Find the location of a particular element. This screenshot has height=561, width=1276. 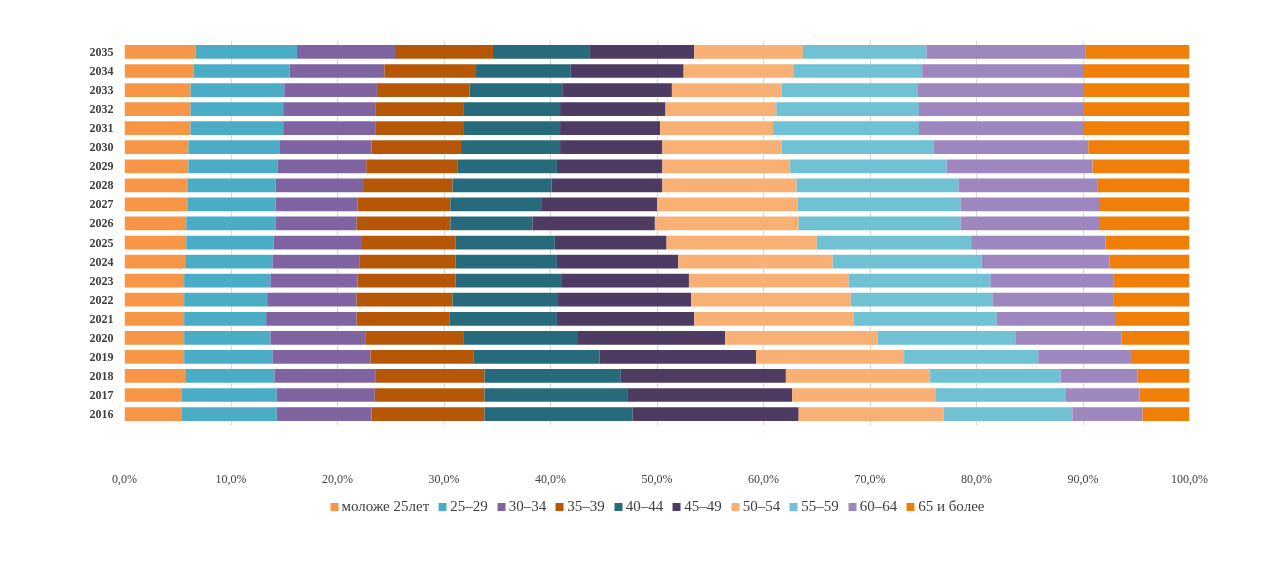

y-tick-label: 2025 is located at coordinates (101, 242).